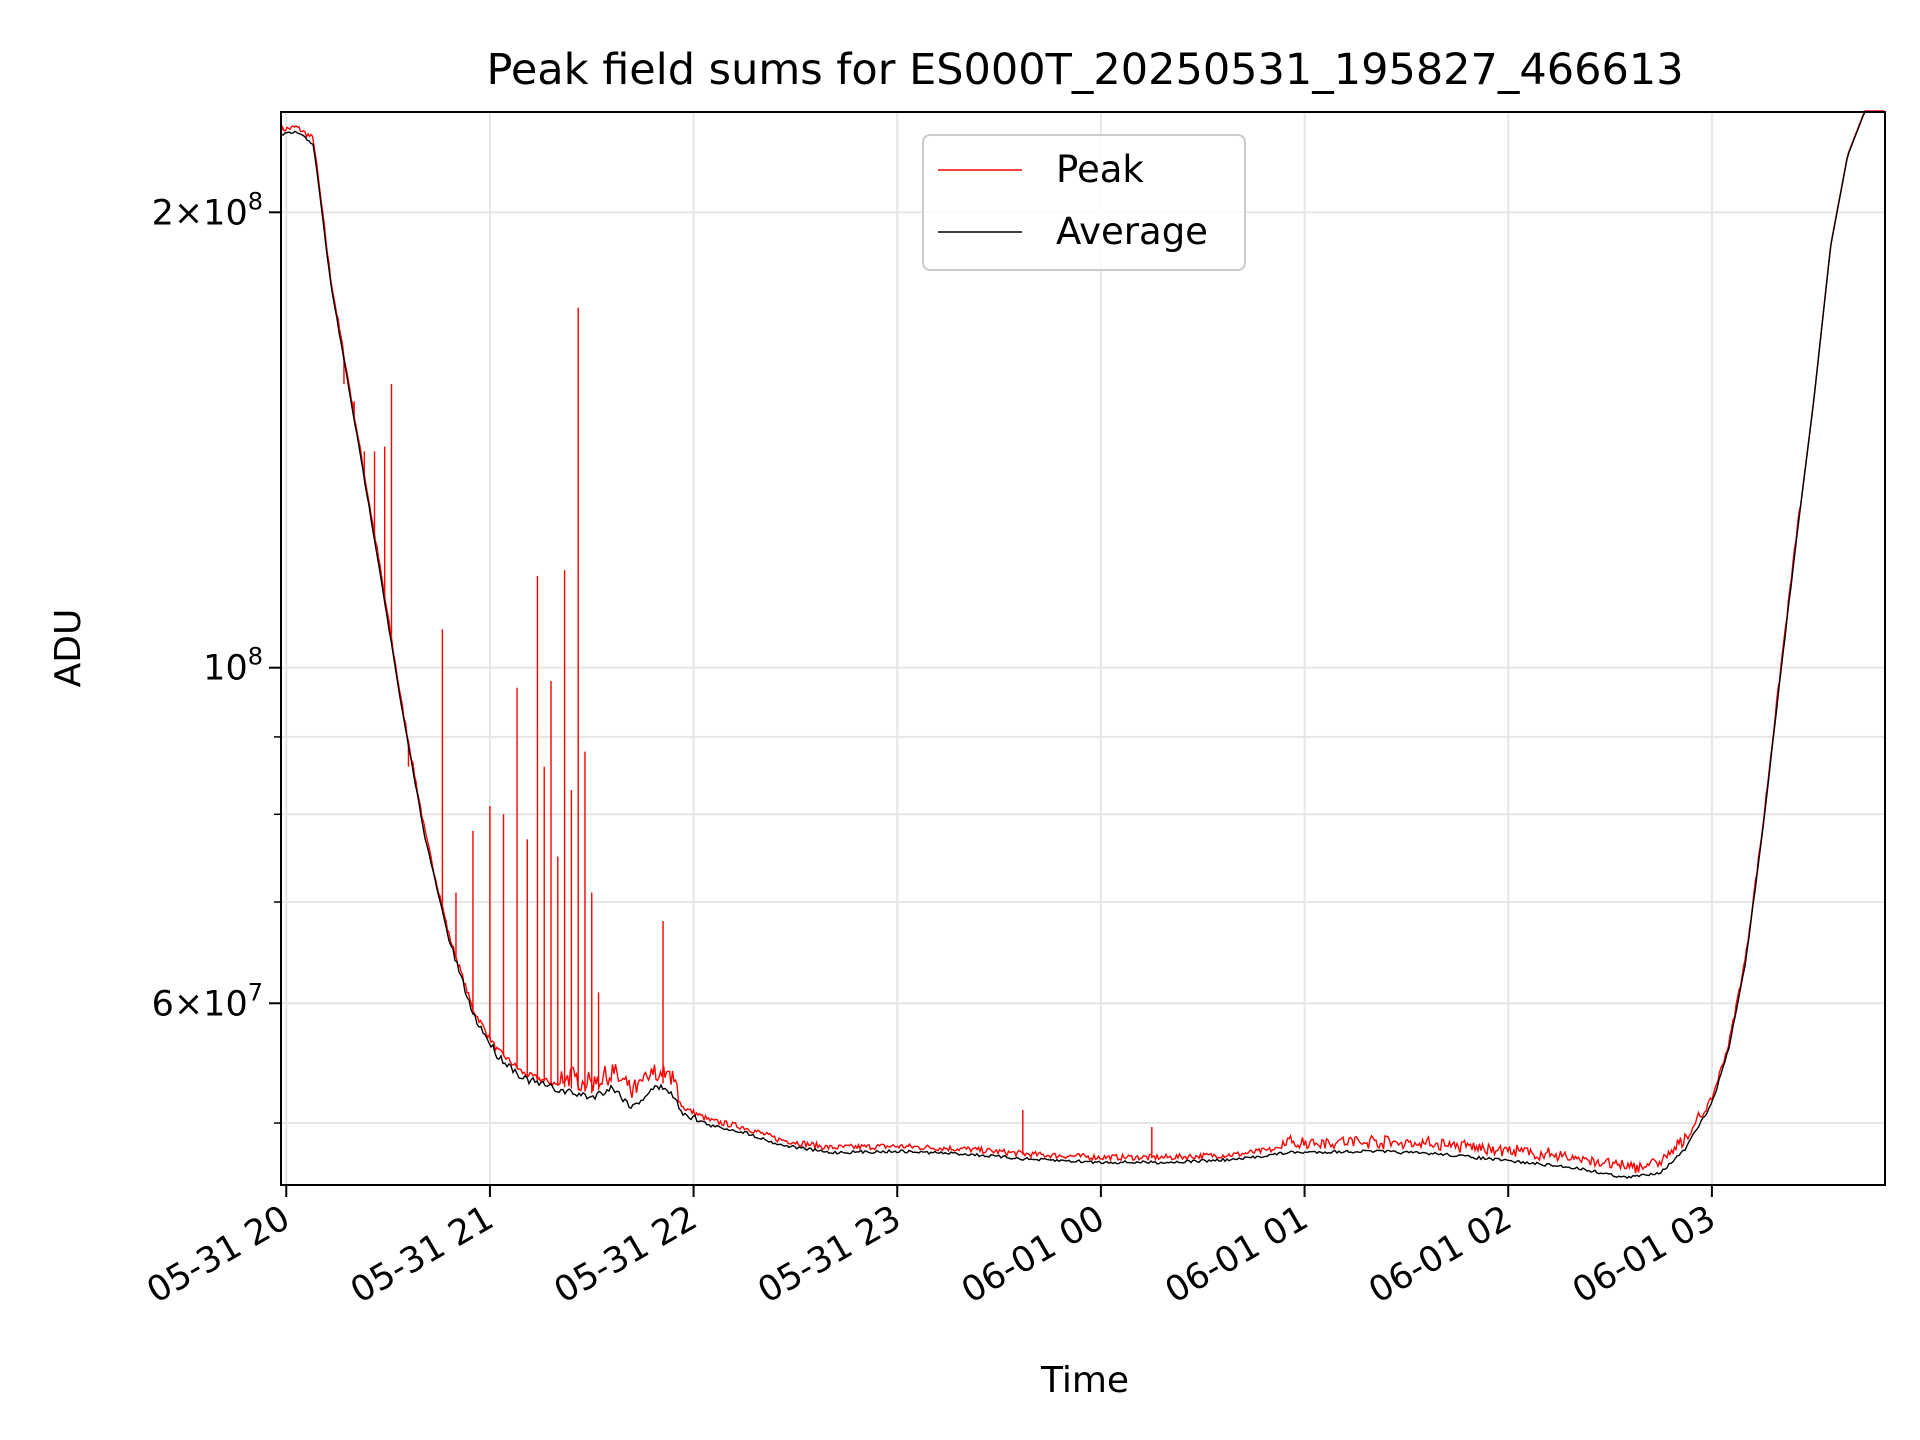  Describe the element at coordinates (1132, 231) in the screenshot. I see `legend-average-label: Average` at that location.